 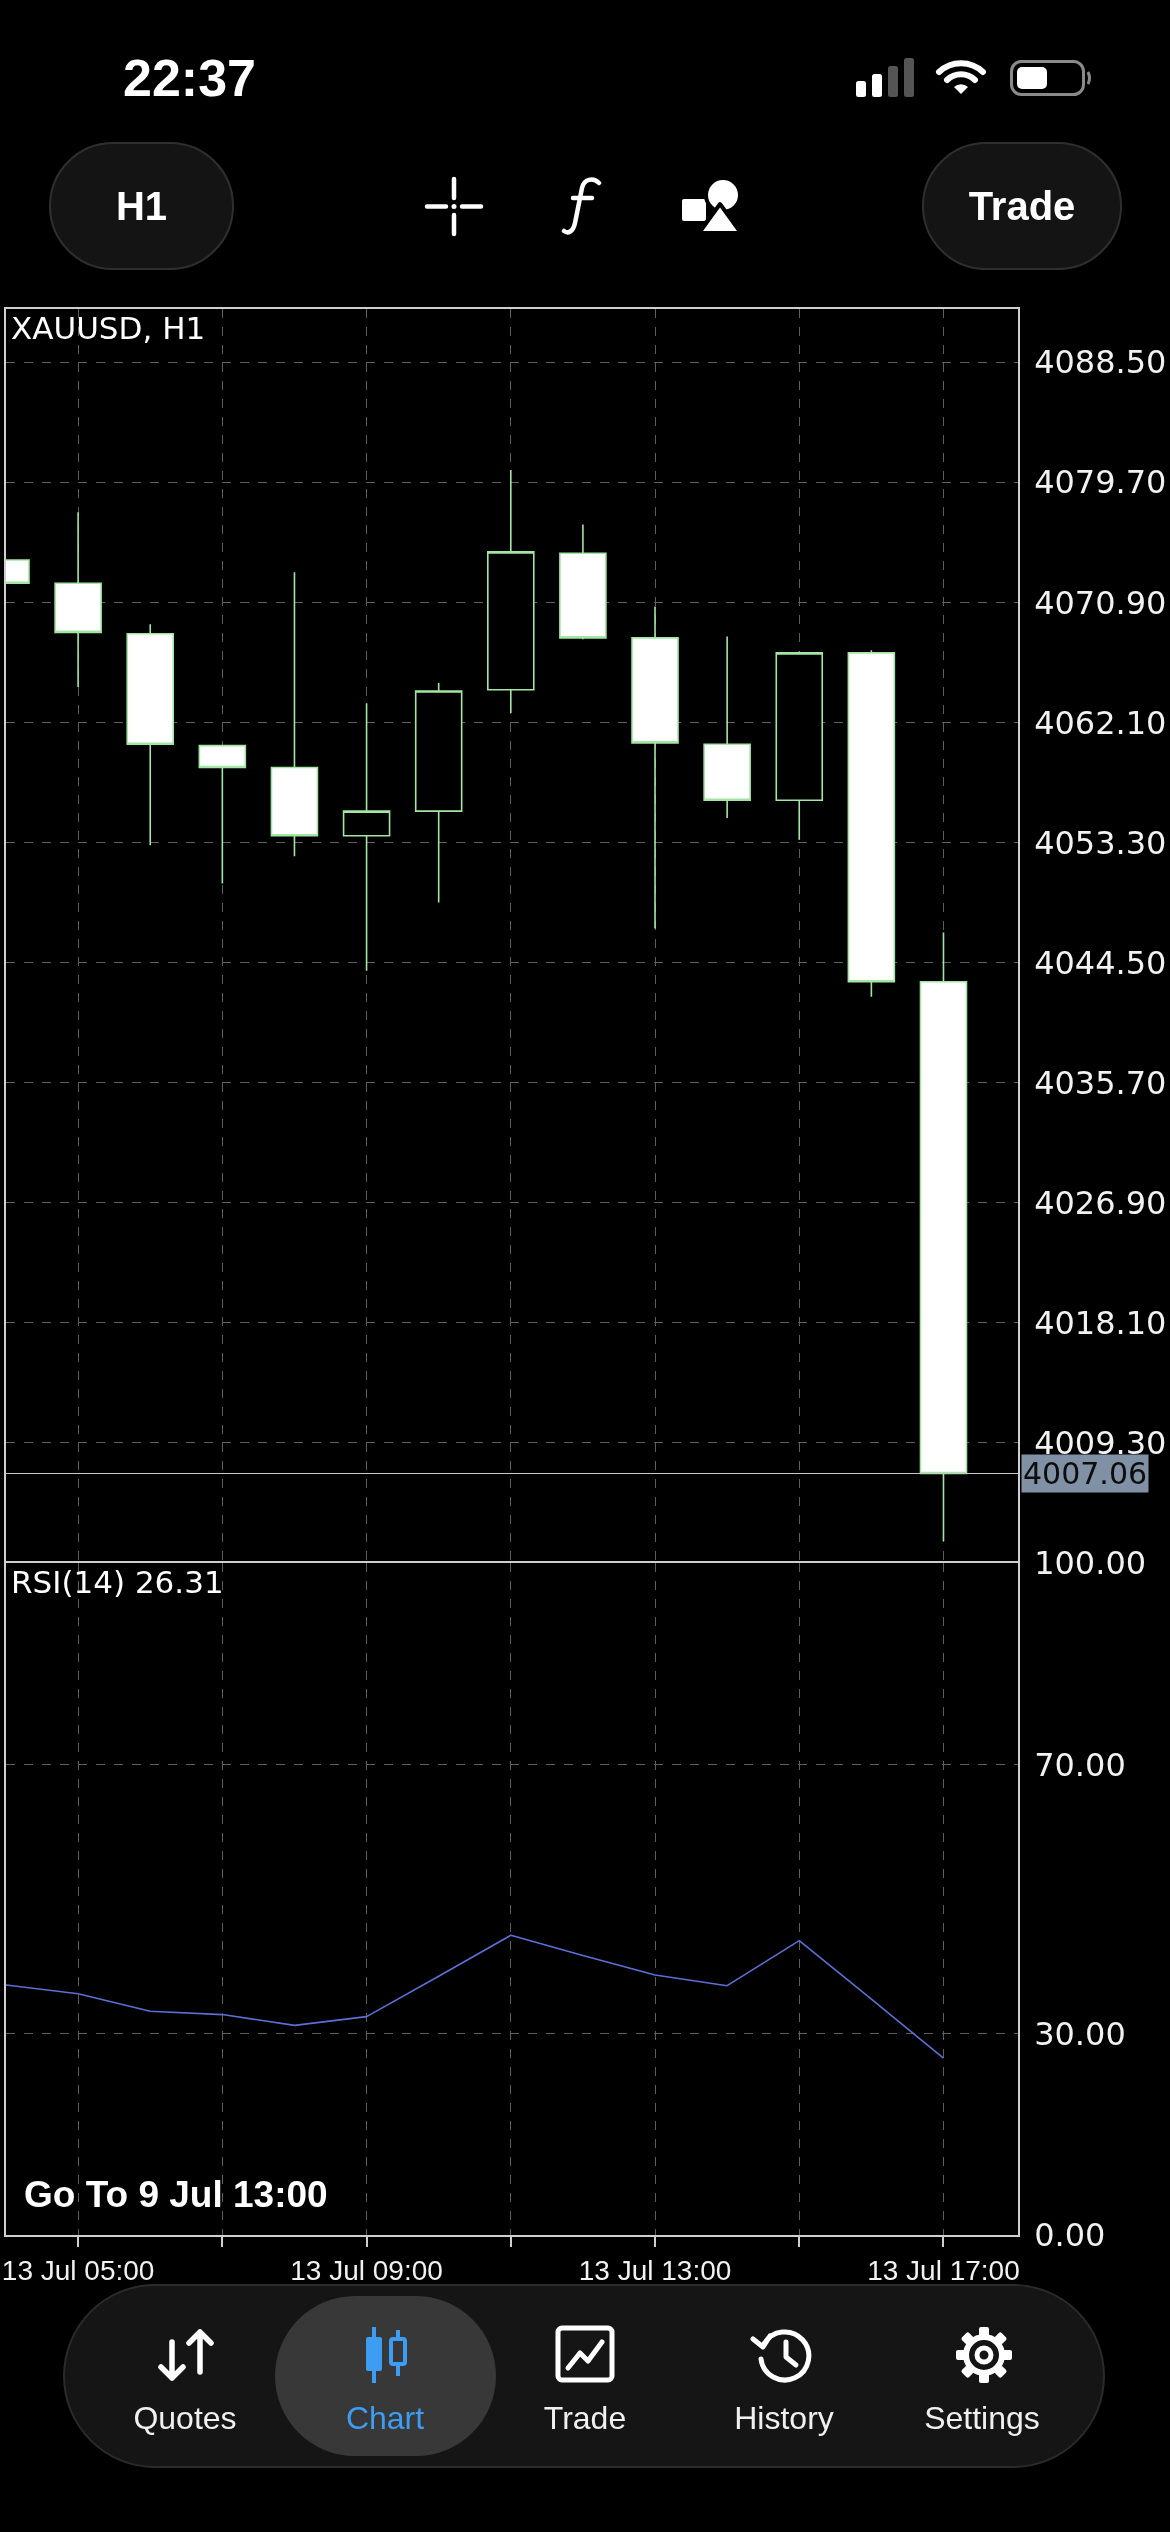 What do you see at coordinates (1100, 722) in the screenshot?
I see `y-tick-label: 4062.10` at bounding box center [1100, 722].